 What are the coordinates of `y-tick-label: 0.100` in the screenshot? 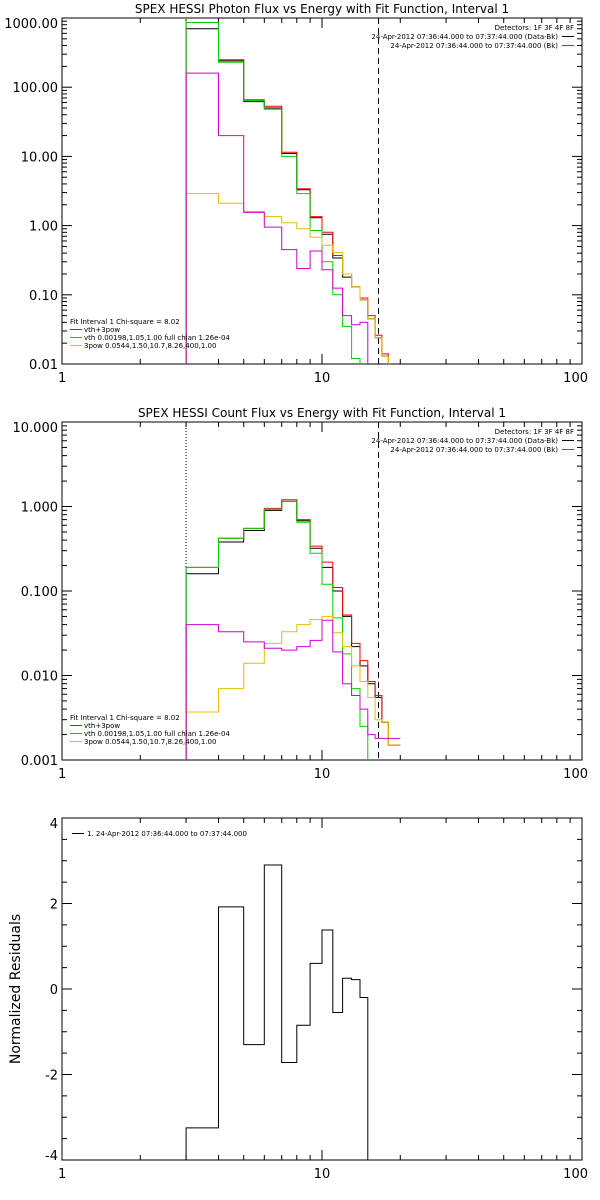 It's located at (39, 592).